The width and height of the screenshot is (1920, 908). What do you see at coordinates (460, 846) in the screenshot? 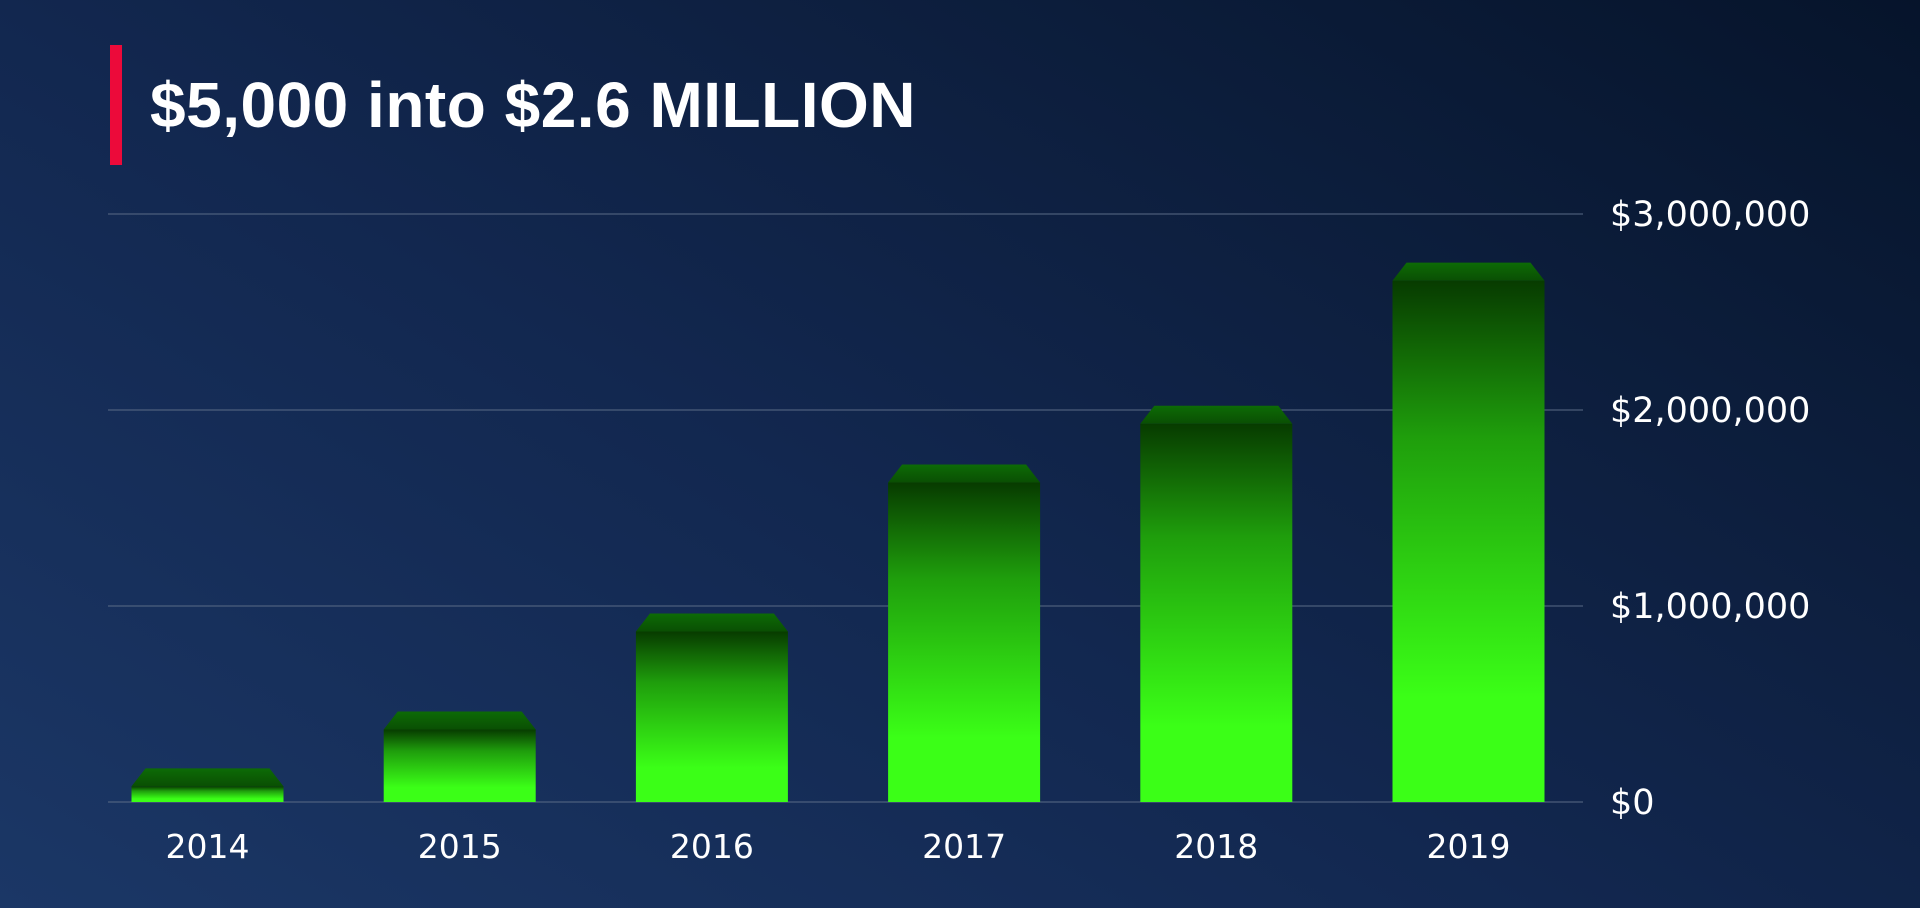
I see `x-tick-label: 2015` at bounding box center [460, 846].